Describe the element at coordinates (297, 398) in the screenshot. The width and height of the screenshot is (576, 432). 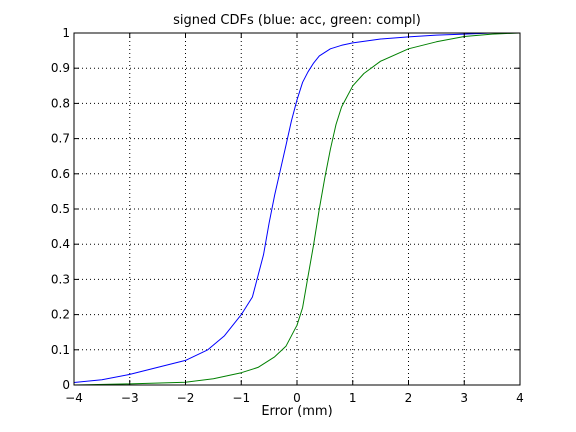
I see `x-tick-label: 0` at that location.